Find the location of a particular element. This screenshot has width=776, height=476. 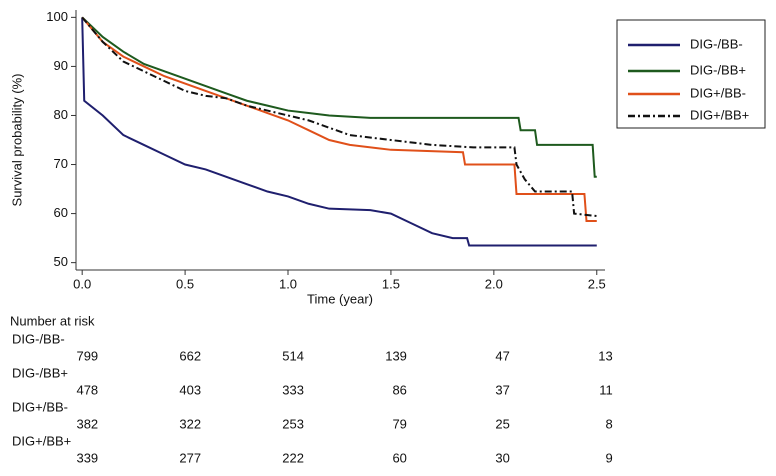

risk-count: 8 is located at coordinates (609, 423).